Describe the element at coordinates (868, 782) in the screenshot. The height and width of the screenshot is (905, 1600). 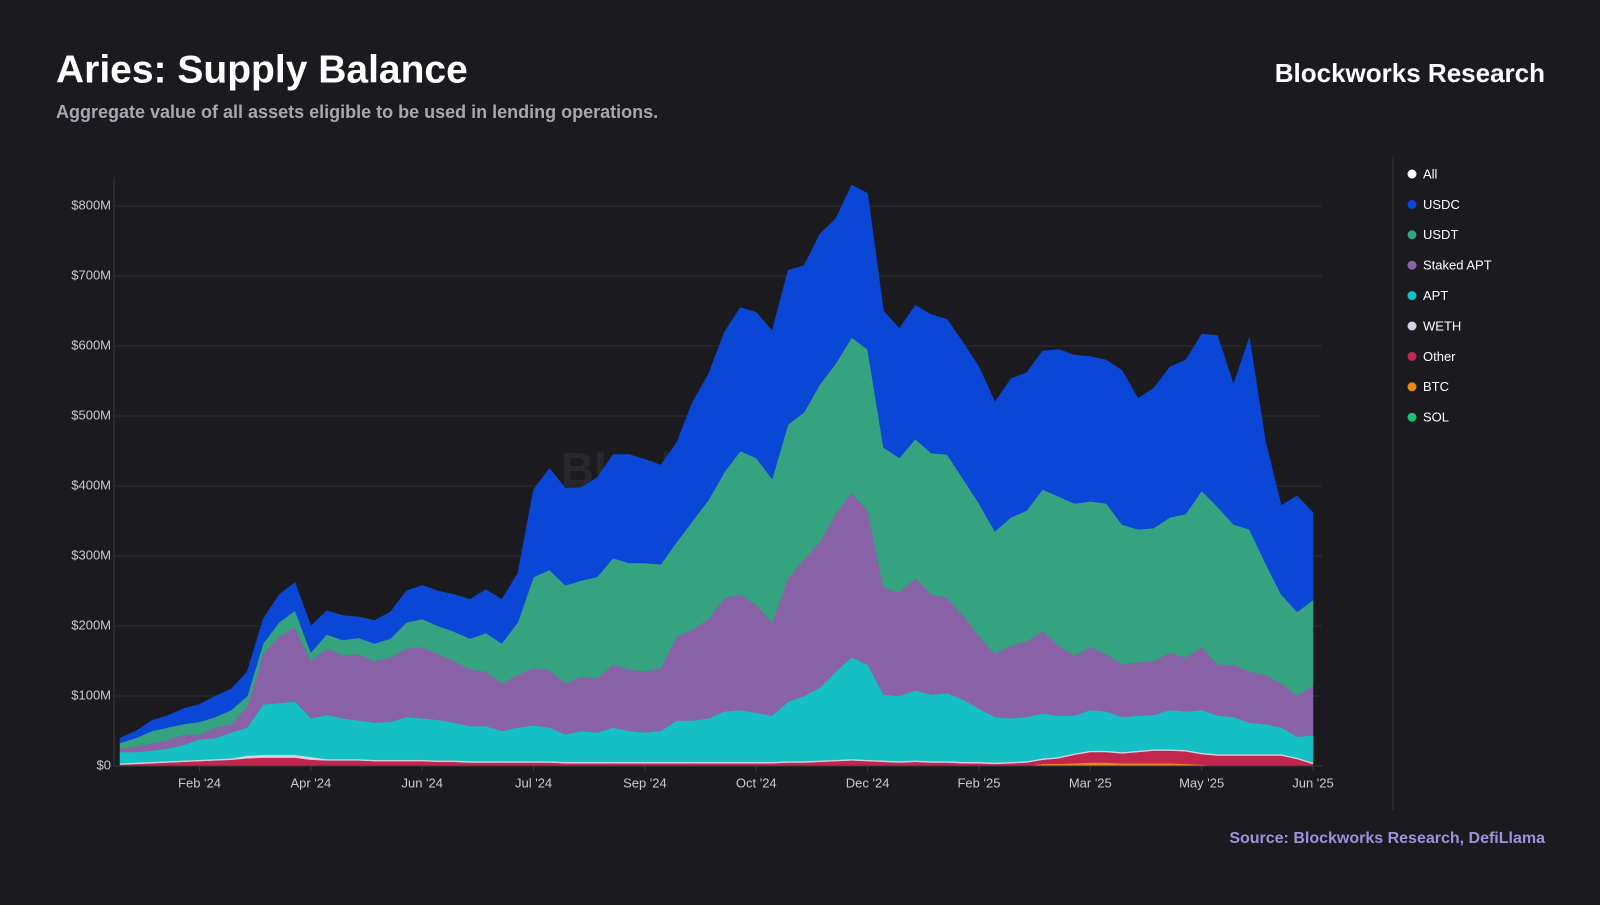
I see `x-tick-label: Dec '24` at that location.